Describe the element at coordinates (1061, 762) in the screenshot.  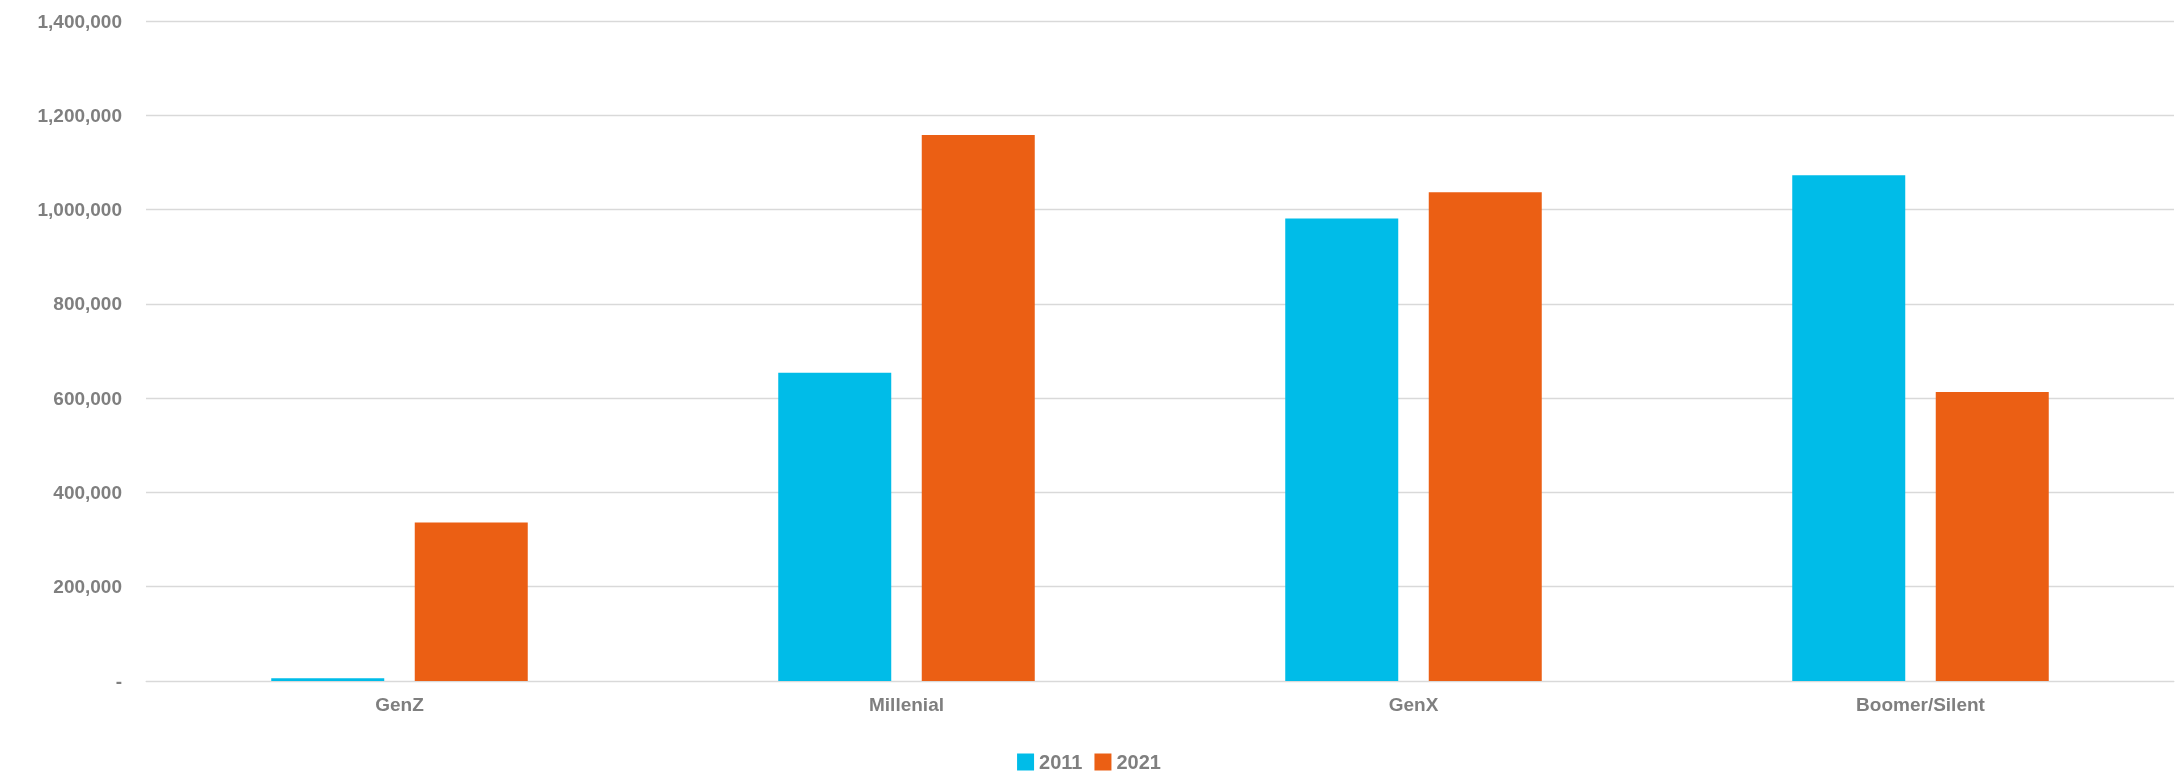
I see `legend-label: 2011` at that location.